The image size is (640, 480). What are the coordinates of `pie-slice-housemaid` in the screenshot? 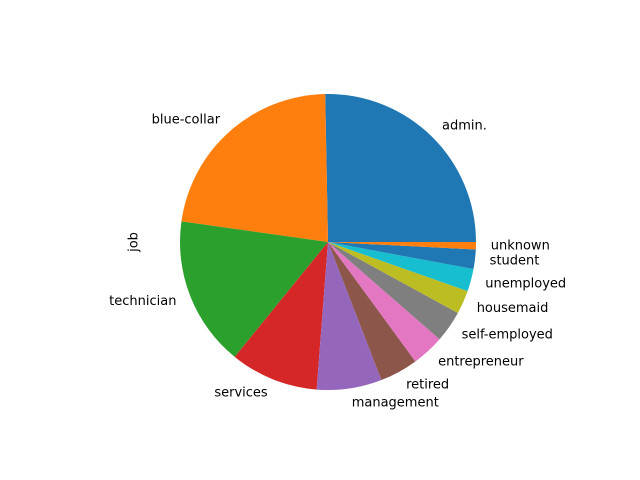 It's located at (398, 277).